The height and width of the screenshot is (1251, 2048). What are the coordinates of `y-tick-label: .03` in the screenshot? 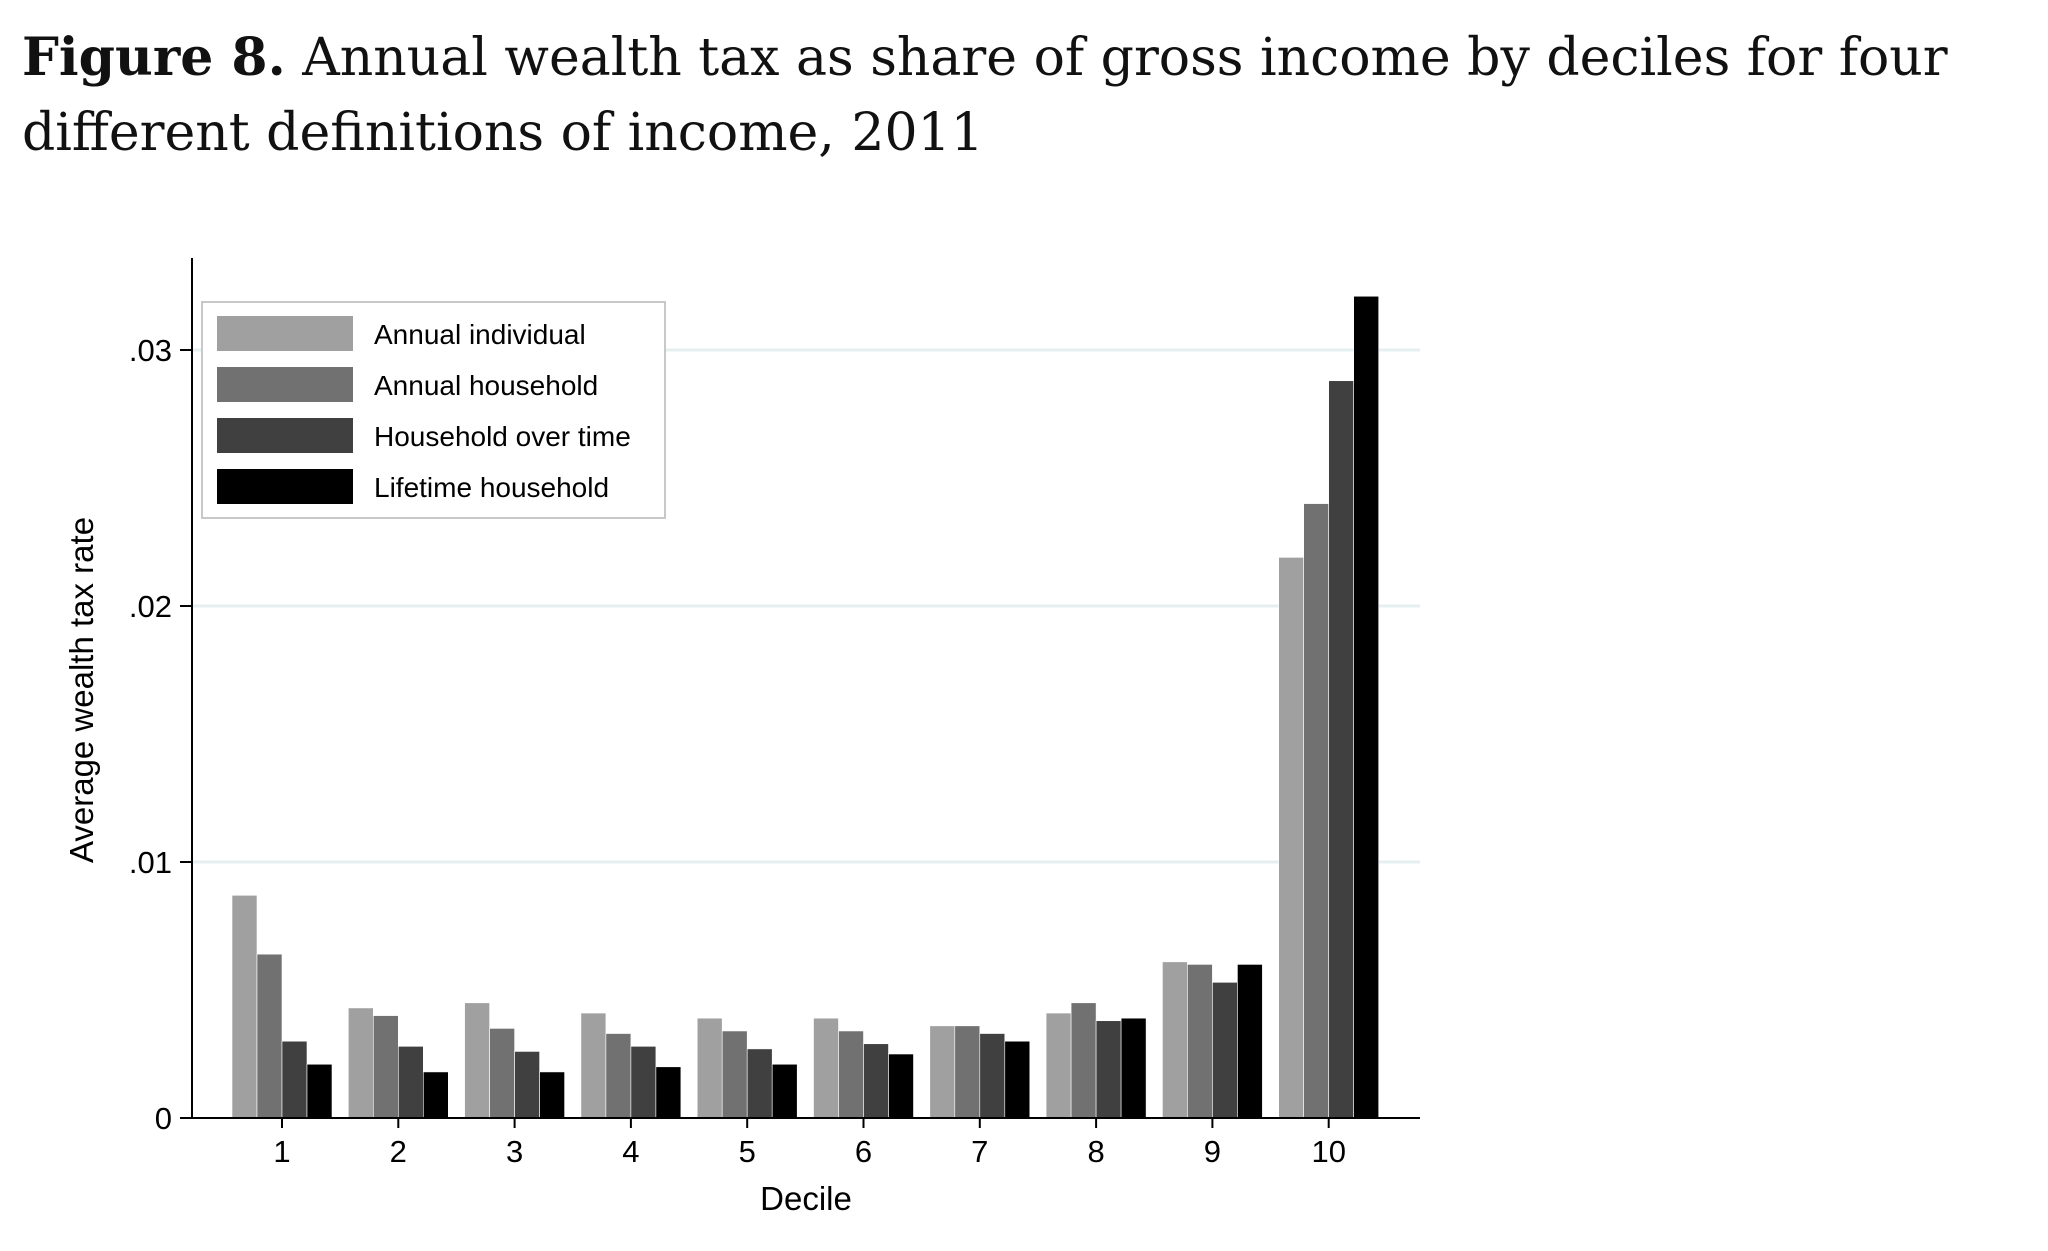 It's located at (150, 350).